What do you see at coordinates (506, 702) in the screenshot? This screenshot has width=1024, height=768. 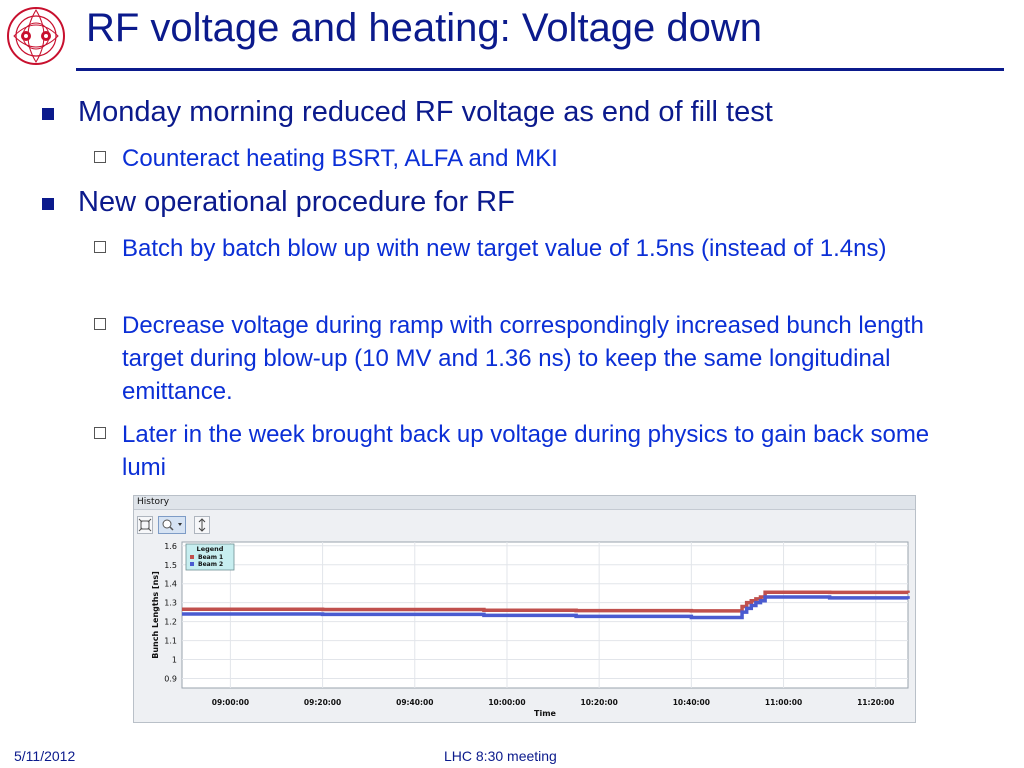 I see `x-tick-label: 10:00:00` at bounding box center [506, 702].